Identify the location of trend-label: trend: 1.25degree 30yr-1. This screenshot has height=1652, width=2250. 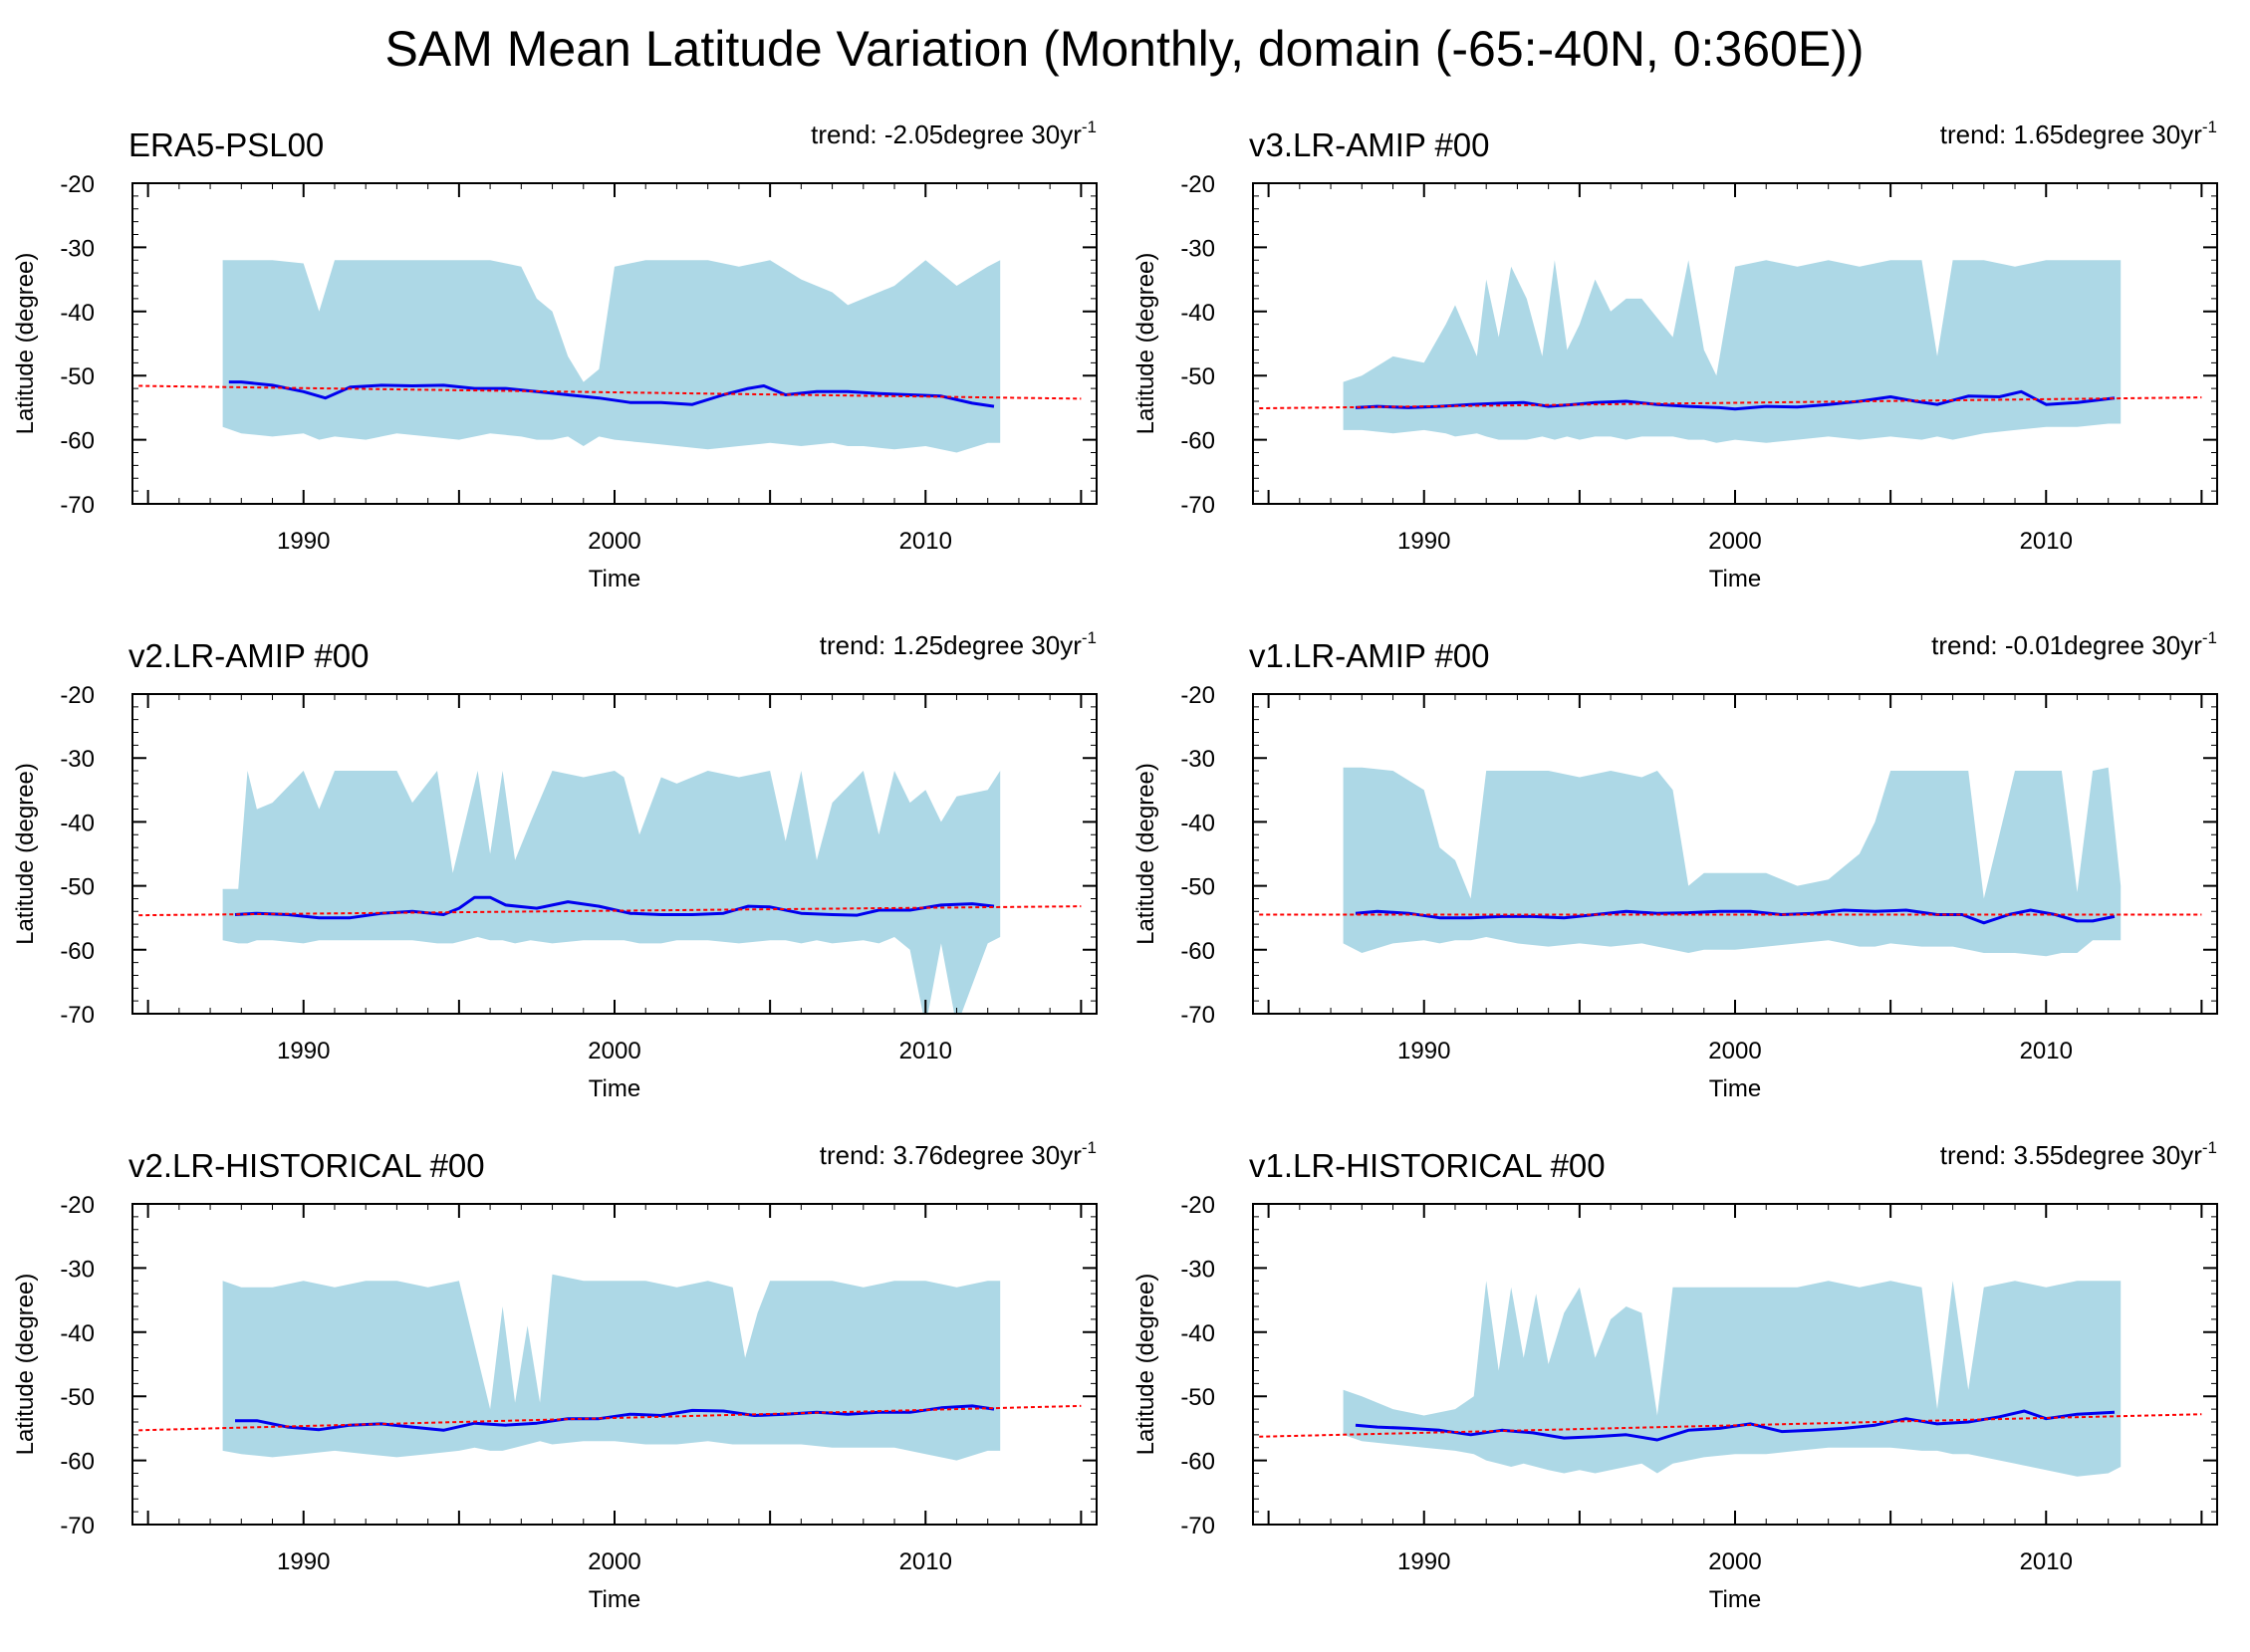
(959, 644).